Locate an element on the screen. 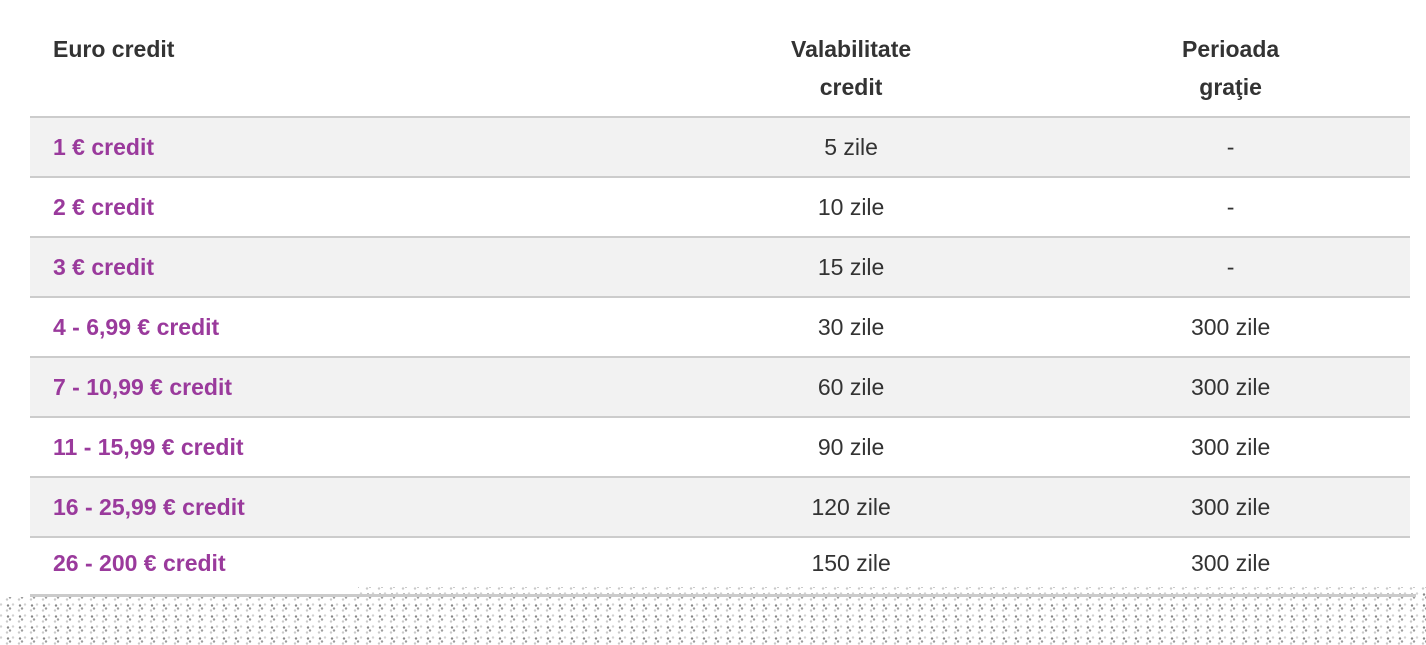  table-row: 2 € credit 10 zile - is located at coordinates (720, 206).